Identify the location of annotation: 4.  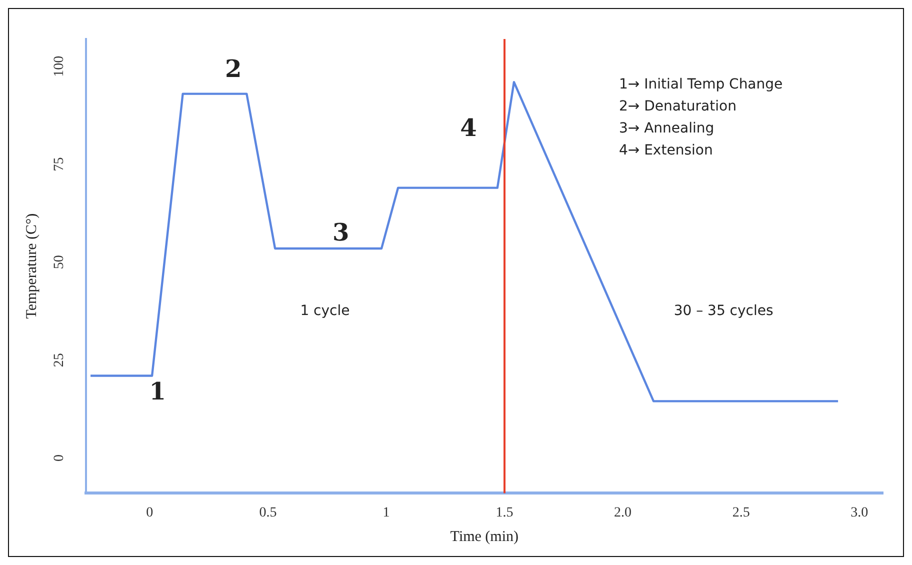
(468, 127).